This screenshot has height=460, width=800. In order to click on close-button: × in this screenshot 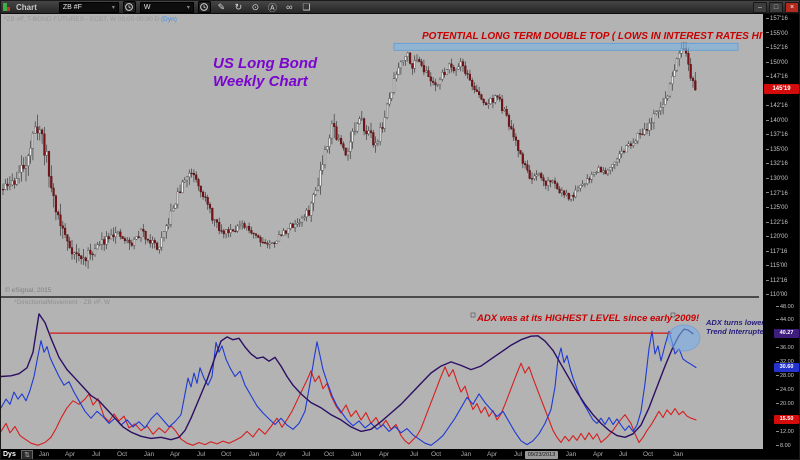, I will do `click(792, 7)`.